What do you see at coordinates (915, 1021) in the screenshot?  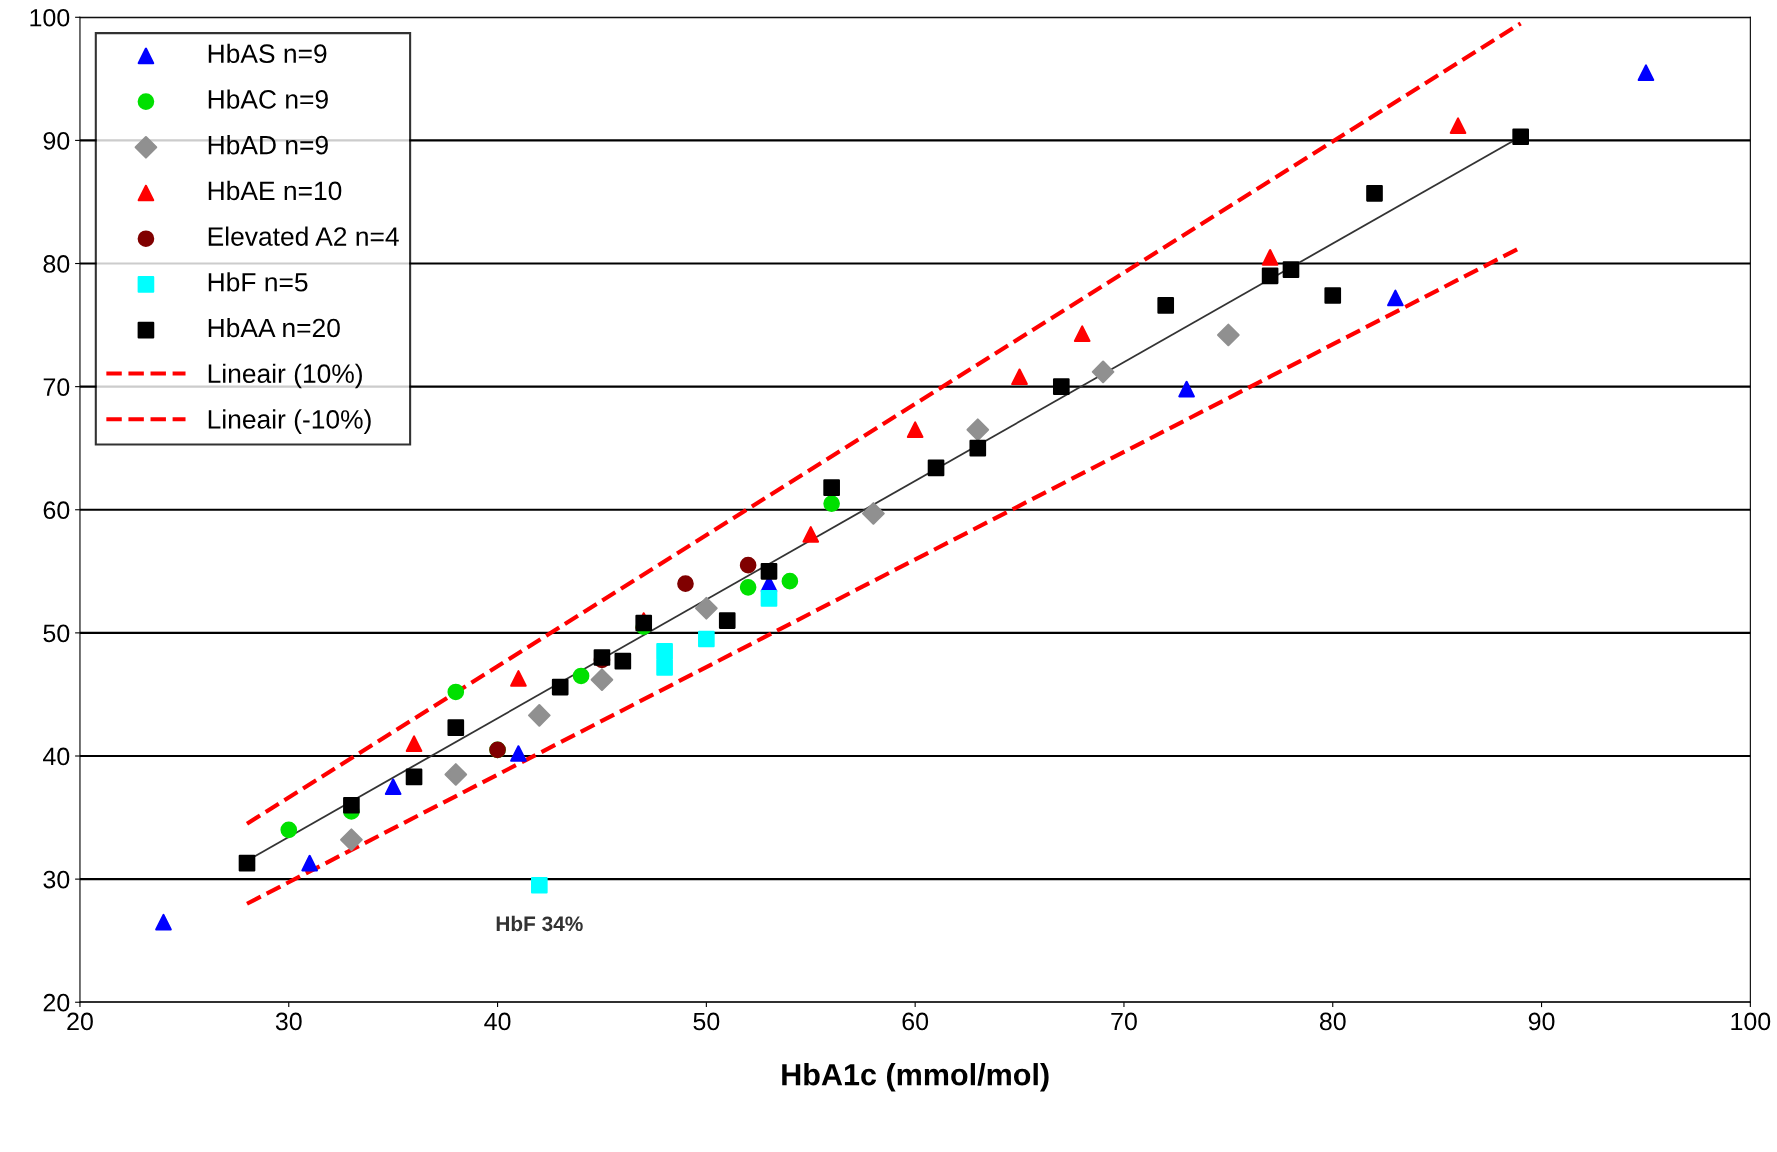 I see `x-tick-label: 60` at bounding box center [915, 1021].